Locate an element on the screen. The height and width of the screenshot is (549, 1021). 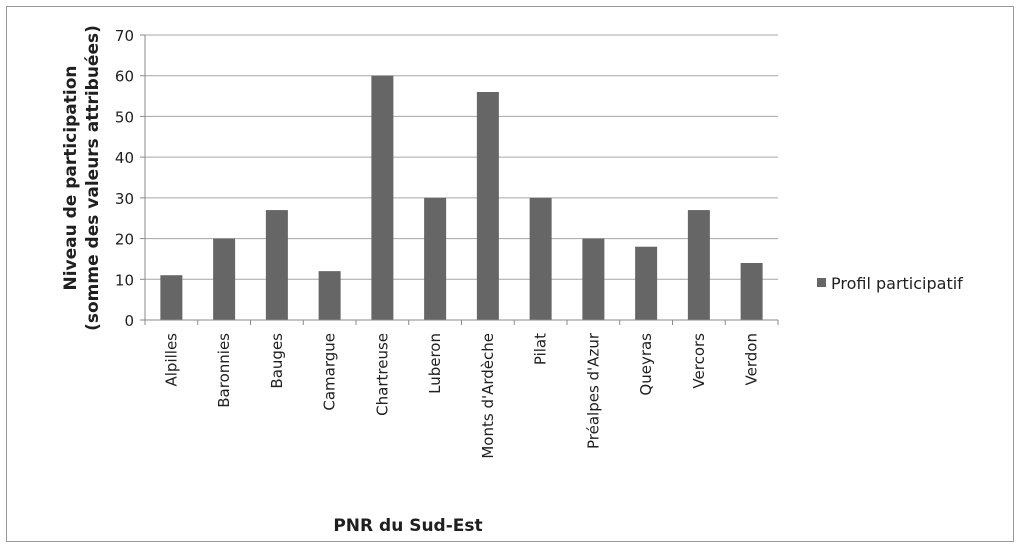
x-tick-label: Monts d'Ardèche is located at coordinates (488, 396).